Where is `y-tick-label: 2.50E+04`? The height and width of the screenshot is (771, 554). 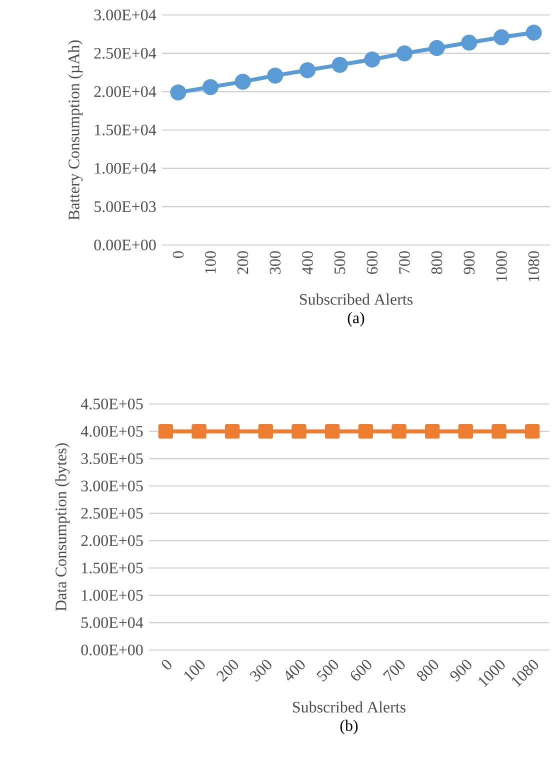 y-tick-label: 2.50E+04 is located at coordinates (125, 53).